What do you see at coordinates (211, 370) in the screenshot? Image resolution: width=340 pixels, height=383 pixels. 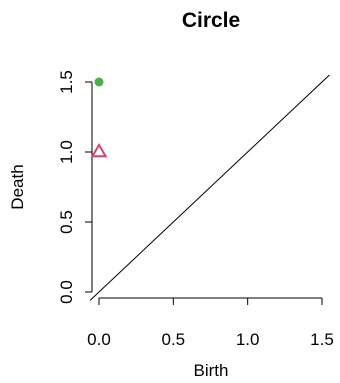 I see `x-axis-label: Birth` at bounding box center [211, 370].